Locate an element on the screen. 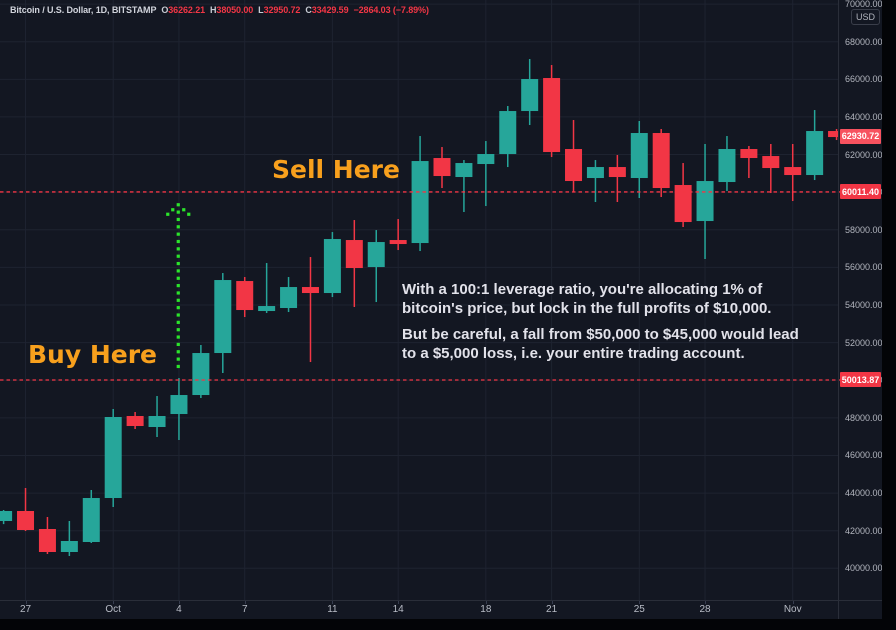  ohlc-high-label: H is located at coordinates (213, 9).